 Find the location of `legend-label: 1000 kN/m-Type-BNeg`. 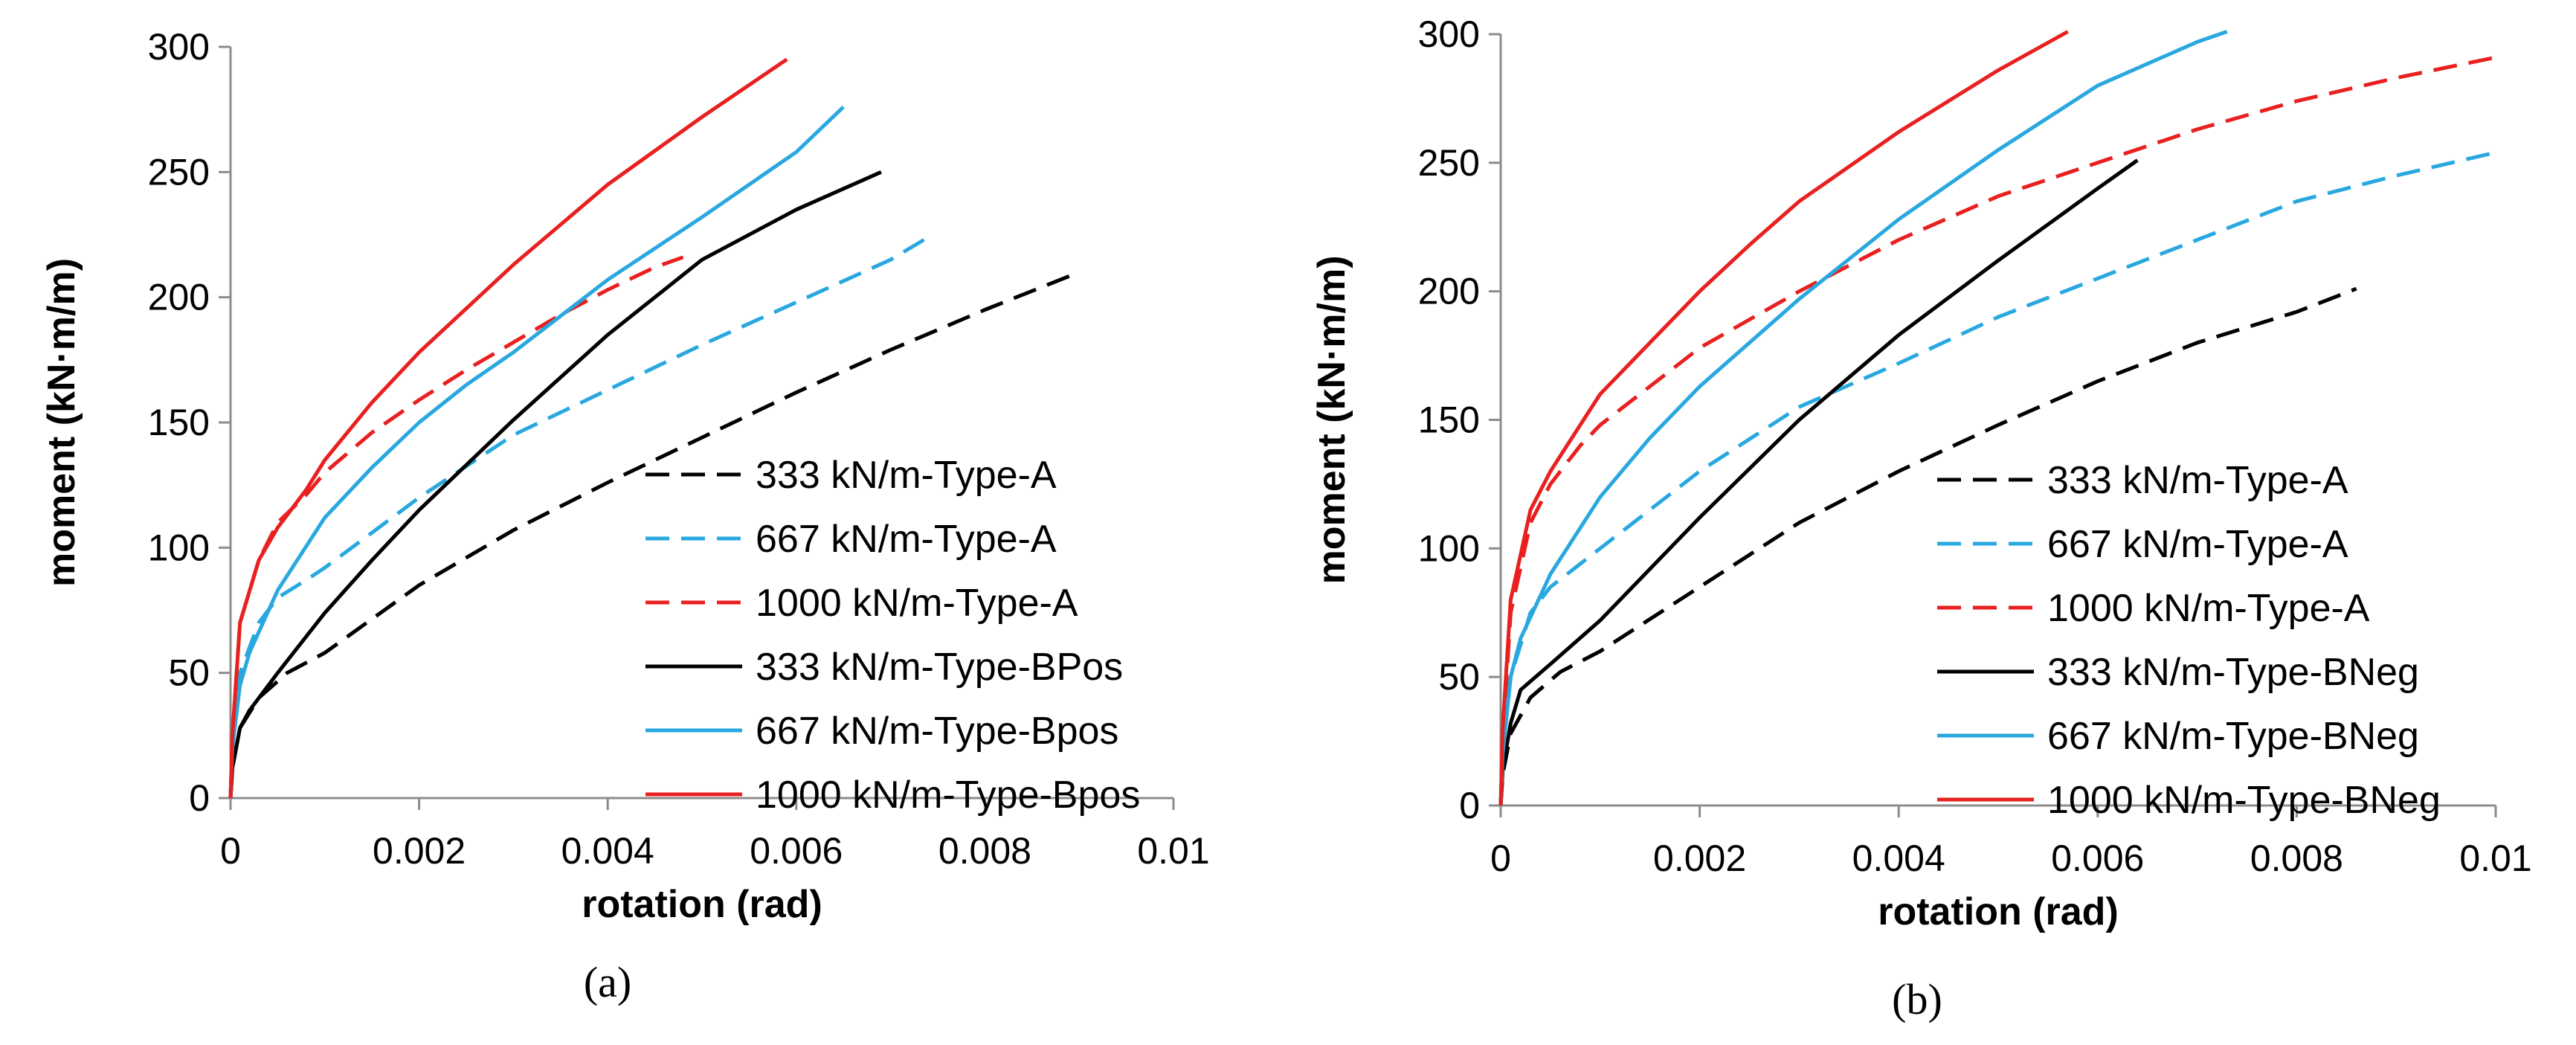

legend-label: 1000 kN/m-Type-BNeg is located at coordinates (2244, 800).